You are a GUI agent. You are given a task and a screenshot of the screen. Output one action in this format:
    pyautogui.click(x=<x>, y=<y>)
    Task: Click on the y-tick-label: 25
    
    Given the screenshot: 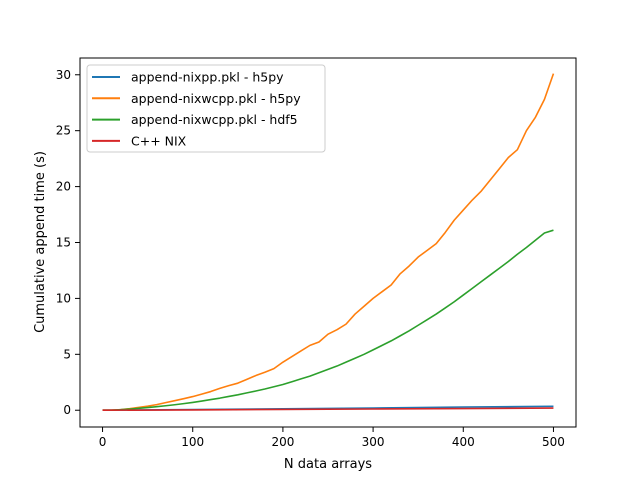 What is the action you would take?
    pyautogui.click(x=63, y=131)
    